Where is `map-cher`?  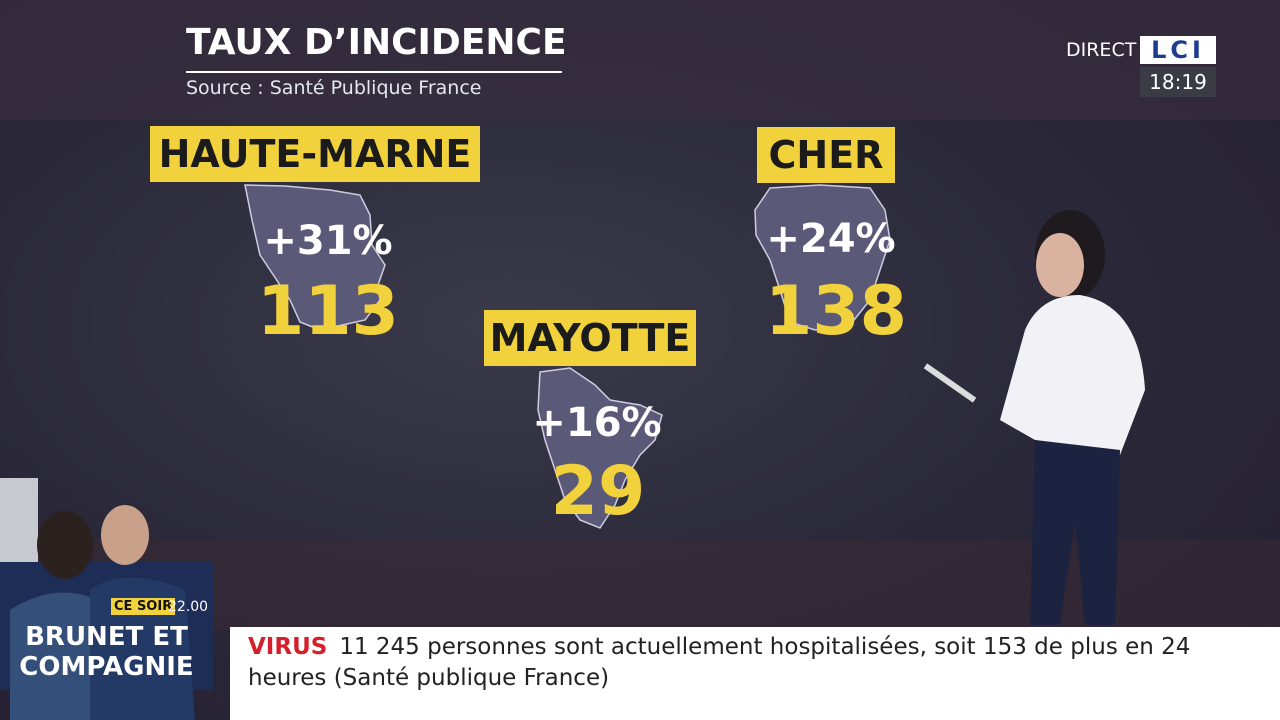 map-cher is located at coordinates (822, 257).